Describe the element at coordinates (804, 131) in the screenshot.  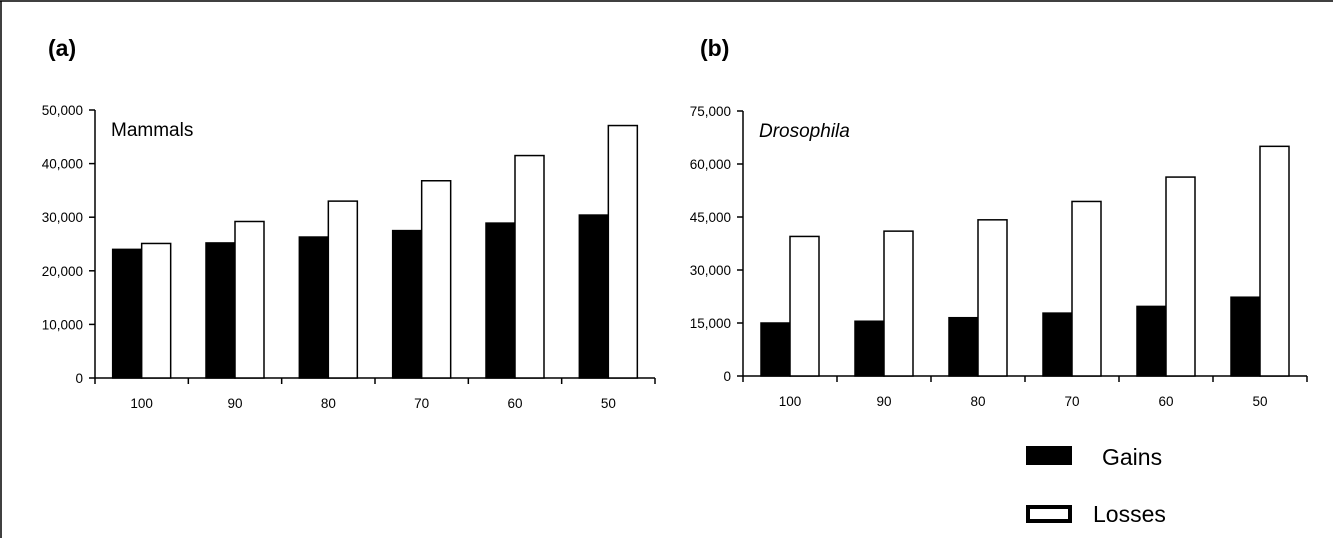
I see `chart-annotation: Drosophila` at that location.